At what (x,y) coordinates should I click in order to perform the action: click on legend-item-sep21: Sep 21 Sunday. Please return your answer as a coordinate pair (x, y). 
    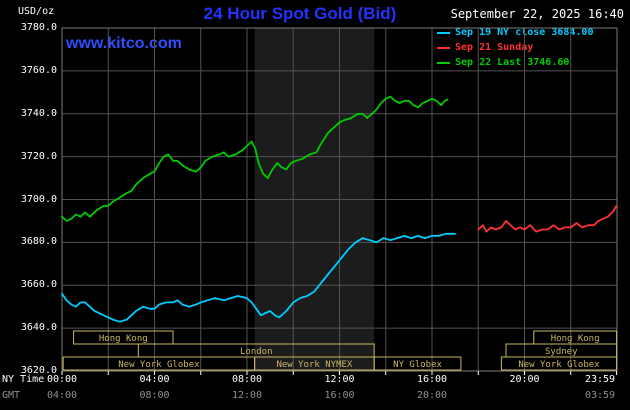
    Looking at the image, I should click on (515, 47).